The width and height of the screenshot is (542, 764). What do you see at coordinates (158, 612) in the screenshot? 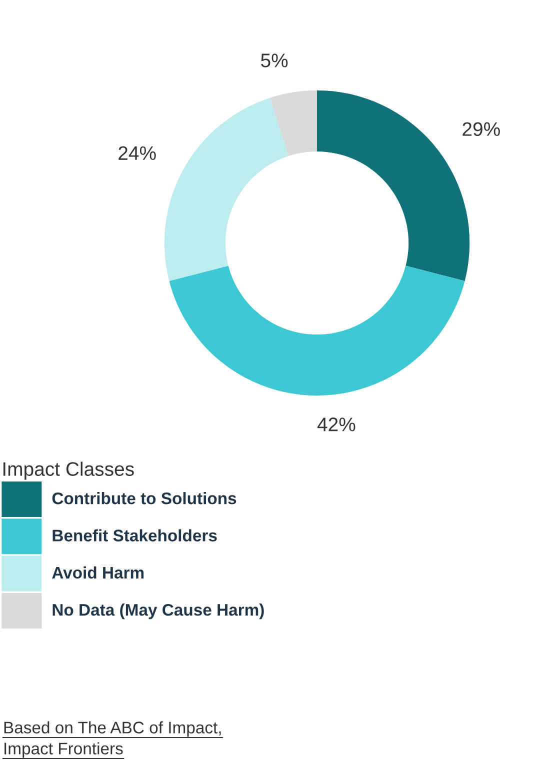
I see `legend-label: No Data (May Cause Harm)` at bounding box center [158, 612].